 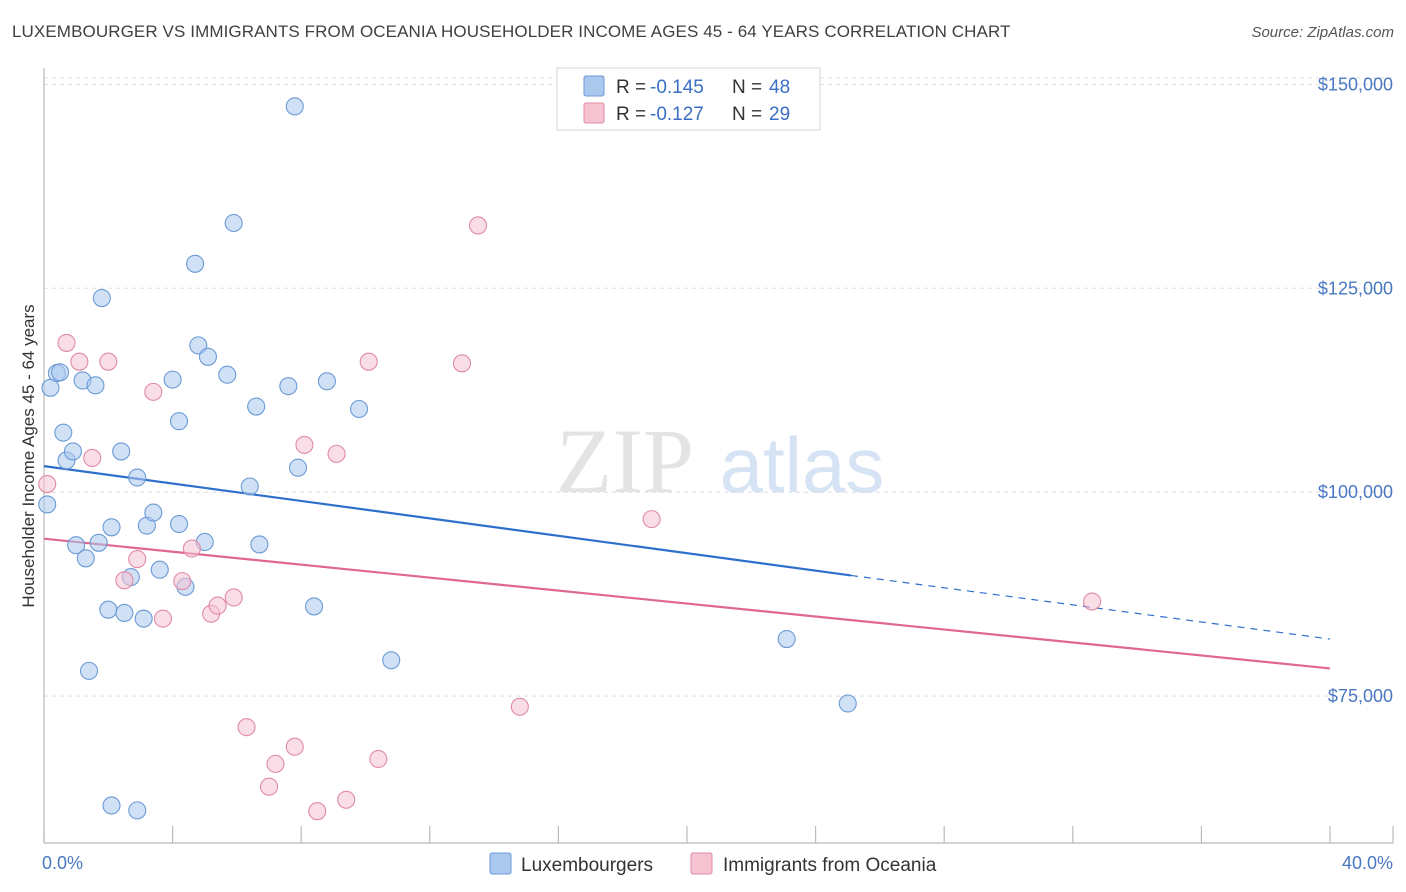 I want to click on series-legend: Luxembourgers Immigrants from Oceania, so click(x=713, y=864).